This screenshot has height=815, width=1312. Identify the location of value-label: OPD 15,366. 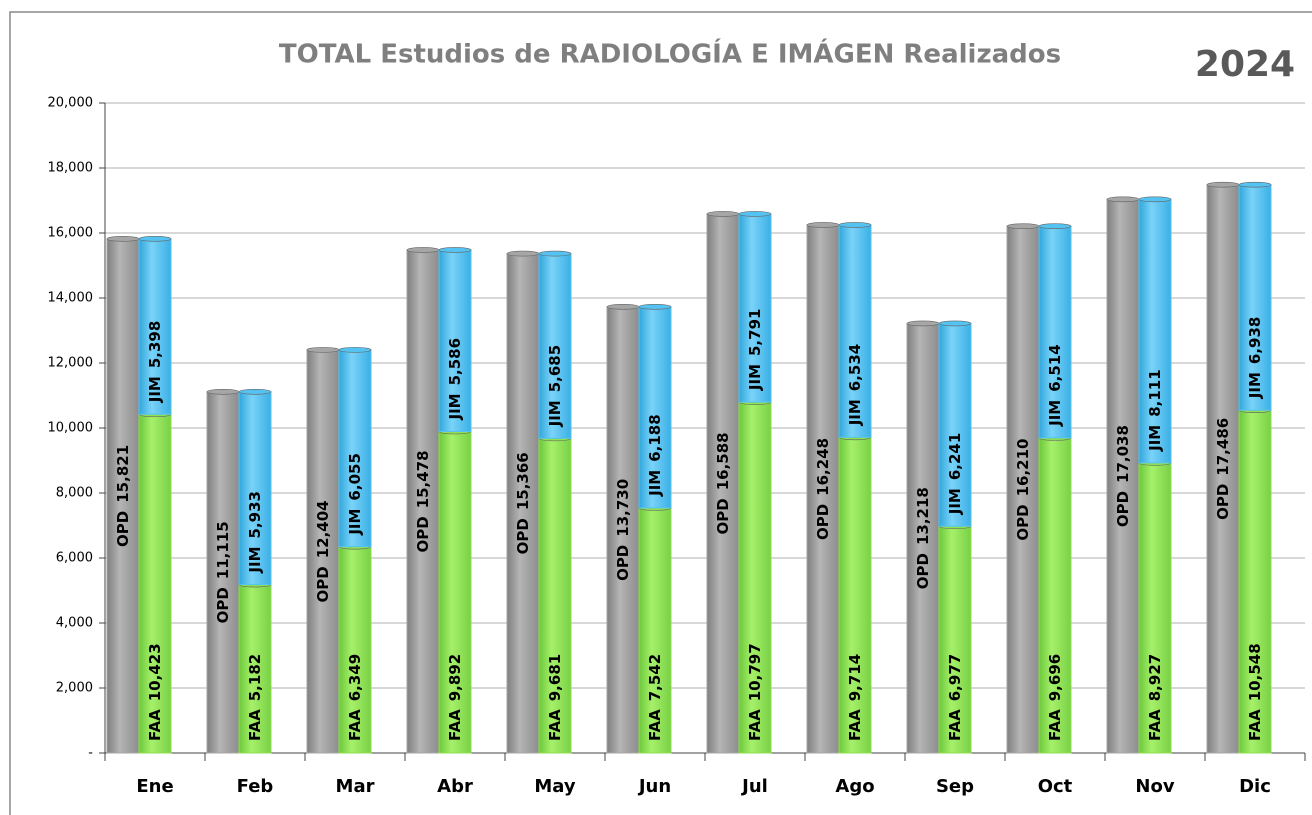
(523, 503).